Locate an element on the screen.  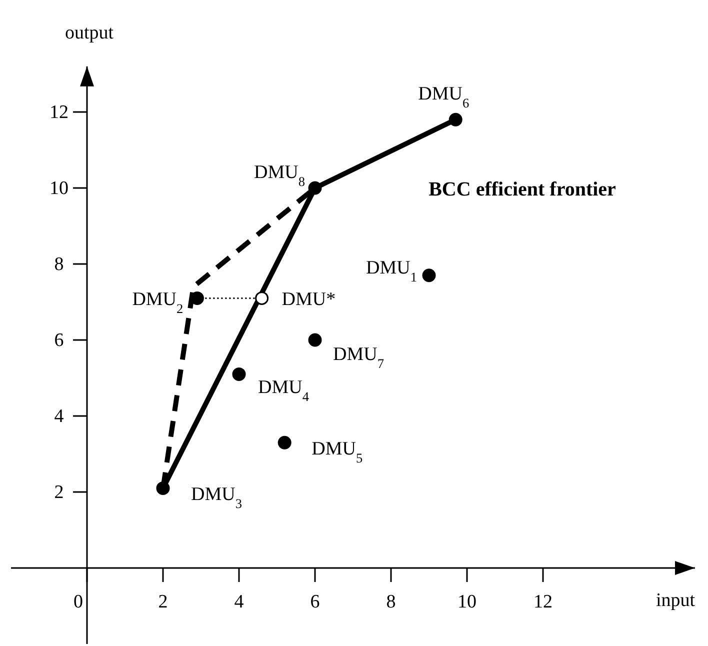
x-tick-label: 12 is located at coordinates (543, 601).